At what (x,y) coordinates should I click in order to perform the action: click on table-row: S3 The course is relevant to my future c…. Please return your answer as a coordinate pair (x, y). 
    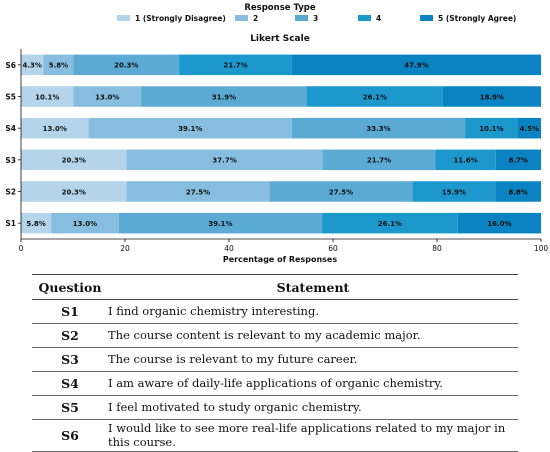
    Looking at the image, I should click on (275, 359).